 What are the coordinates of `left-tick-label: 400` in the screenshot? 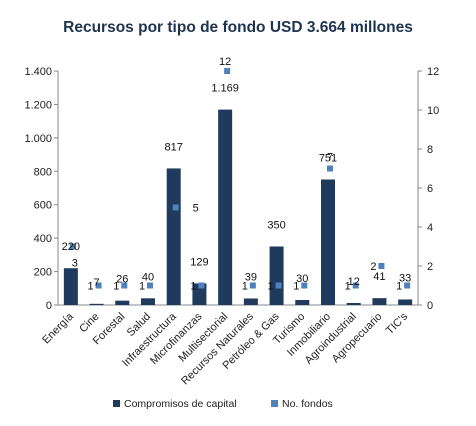 It's located at (43, 239).